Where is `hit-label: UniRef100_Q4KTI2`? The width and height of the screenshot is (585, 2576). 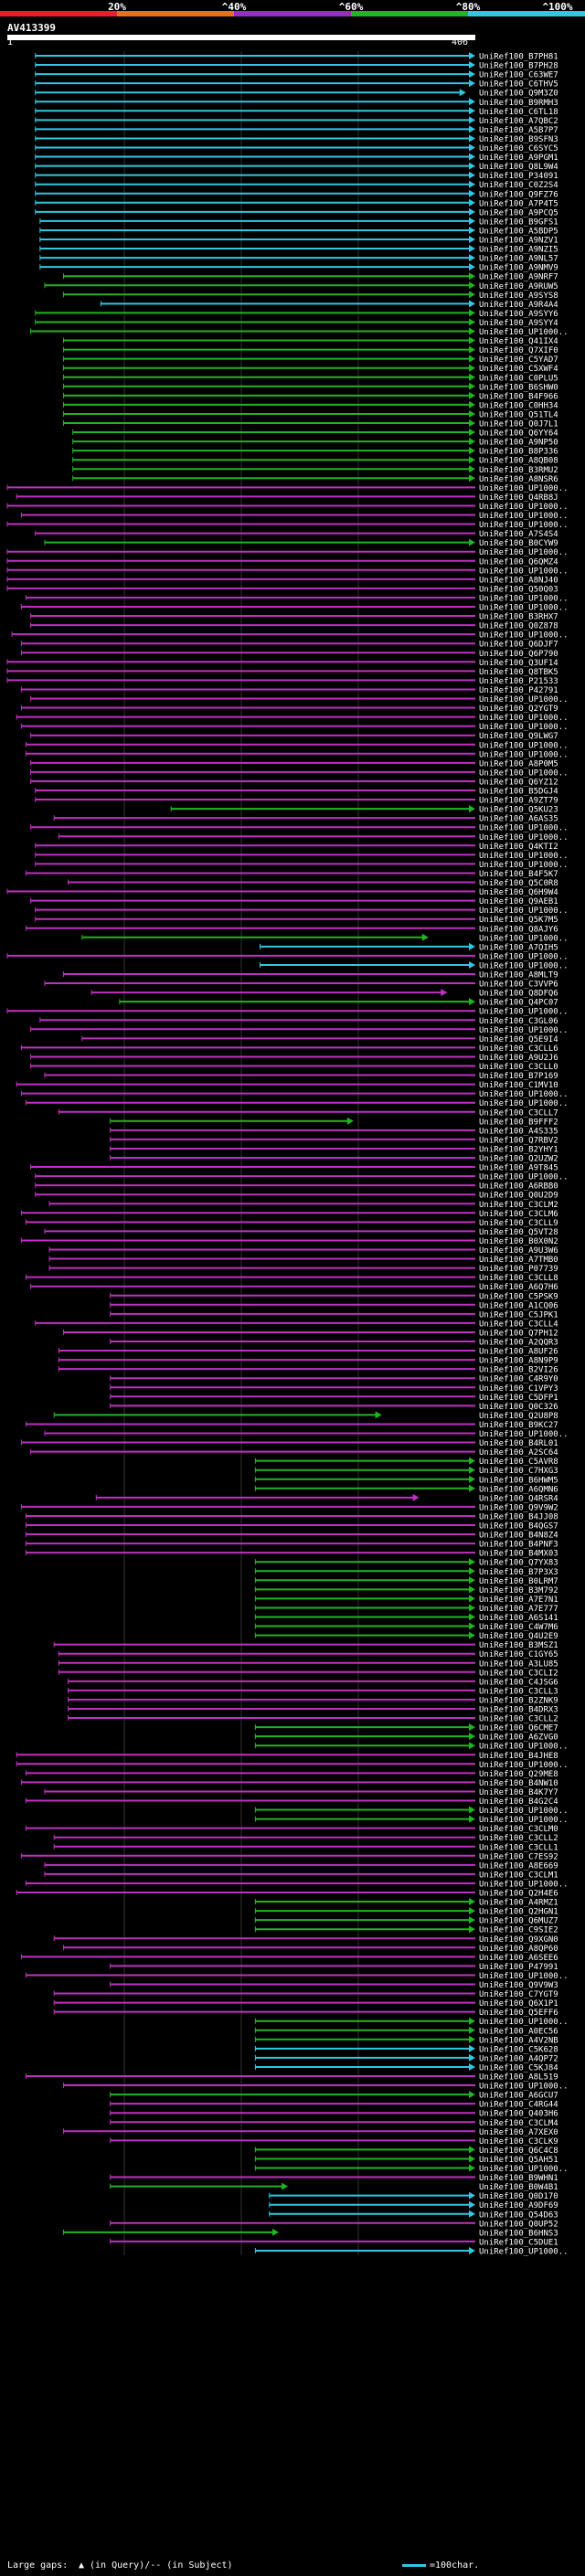
hit-label: UniRef100_Q4KTI2 is located at coordinates (518, 847).